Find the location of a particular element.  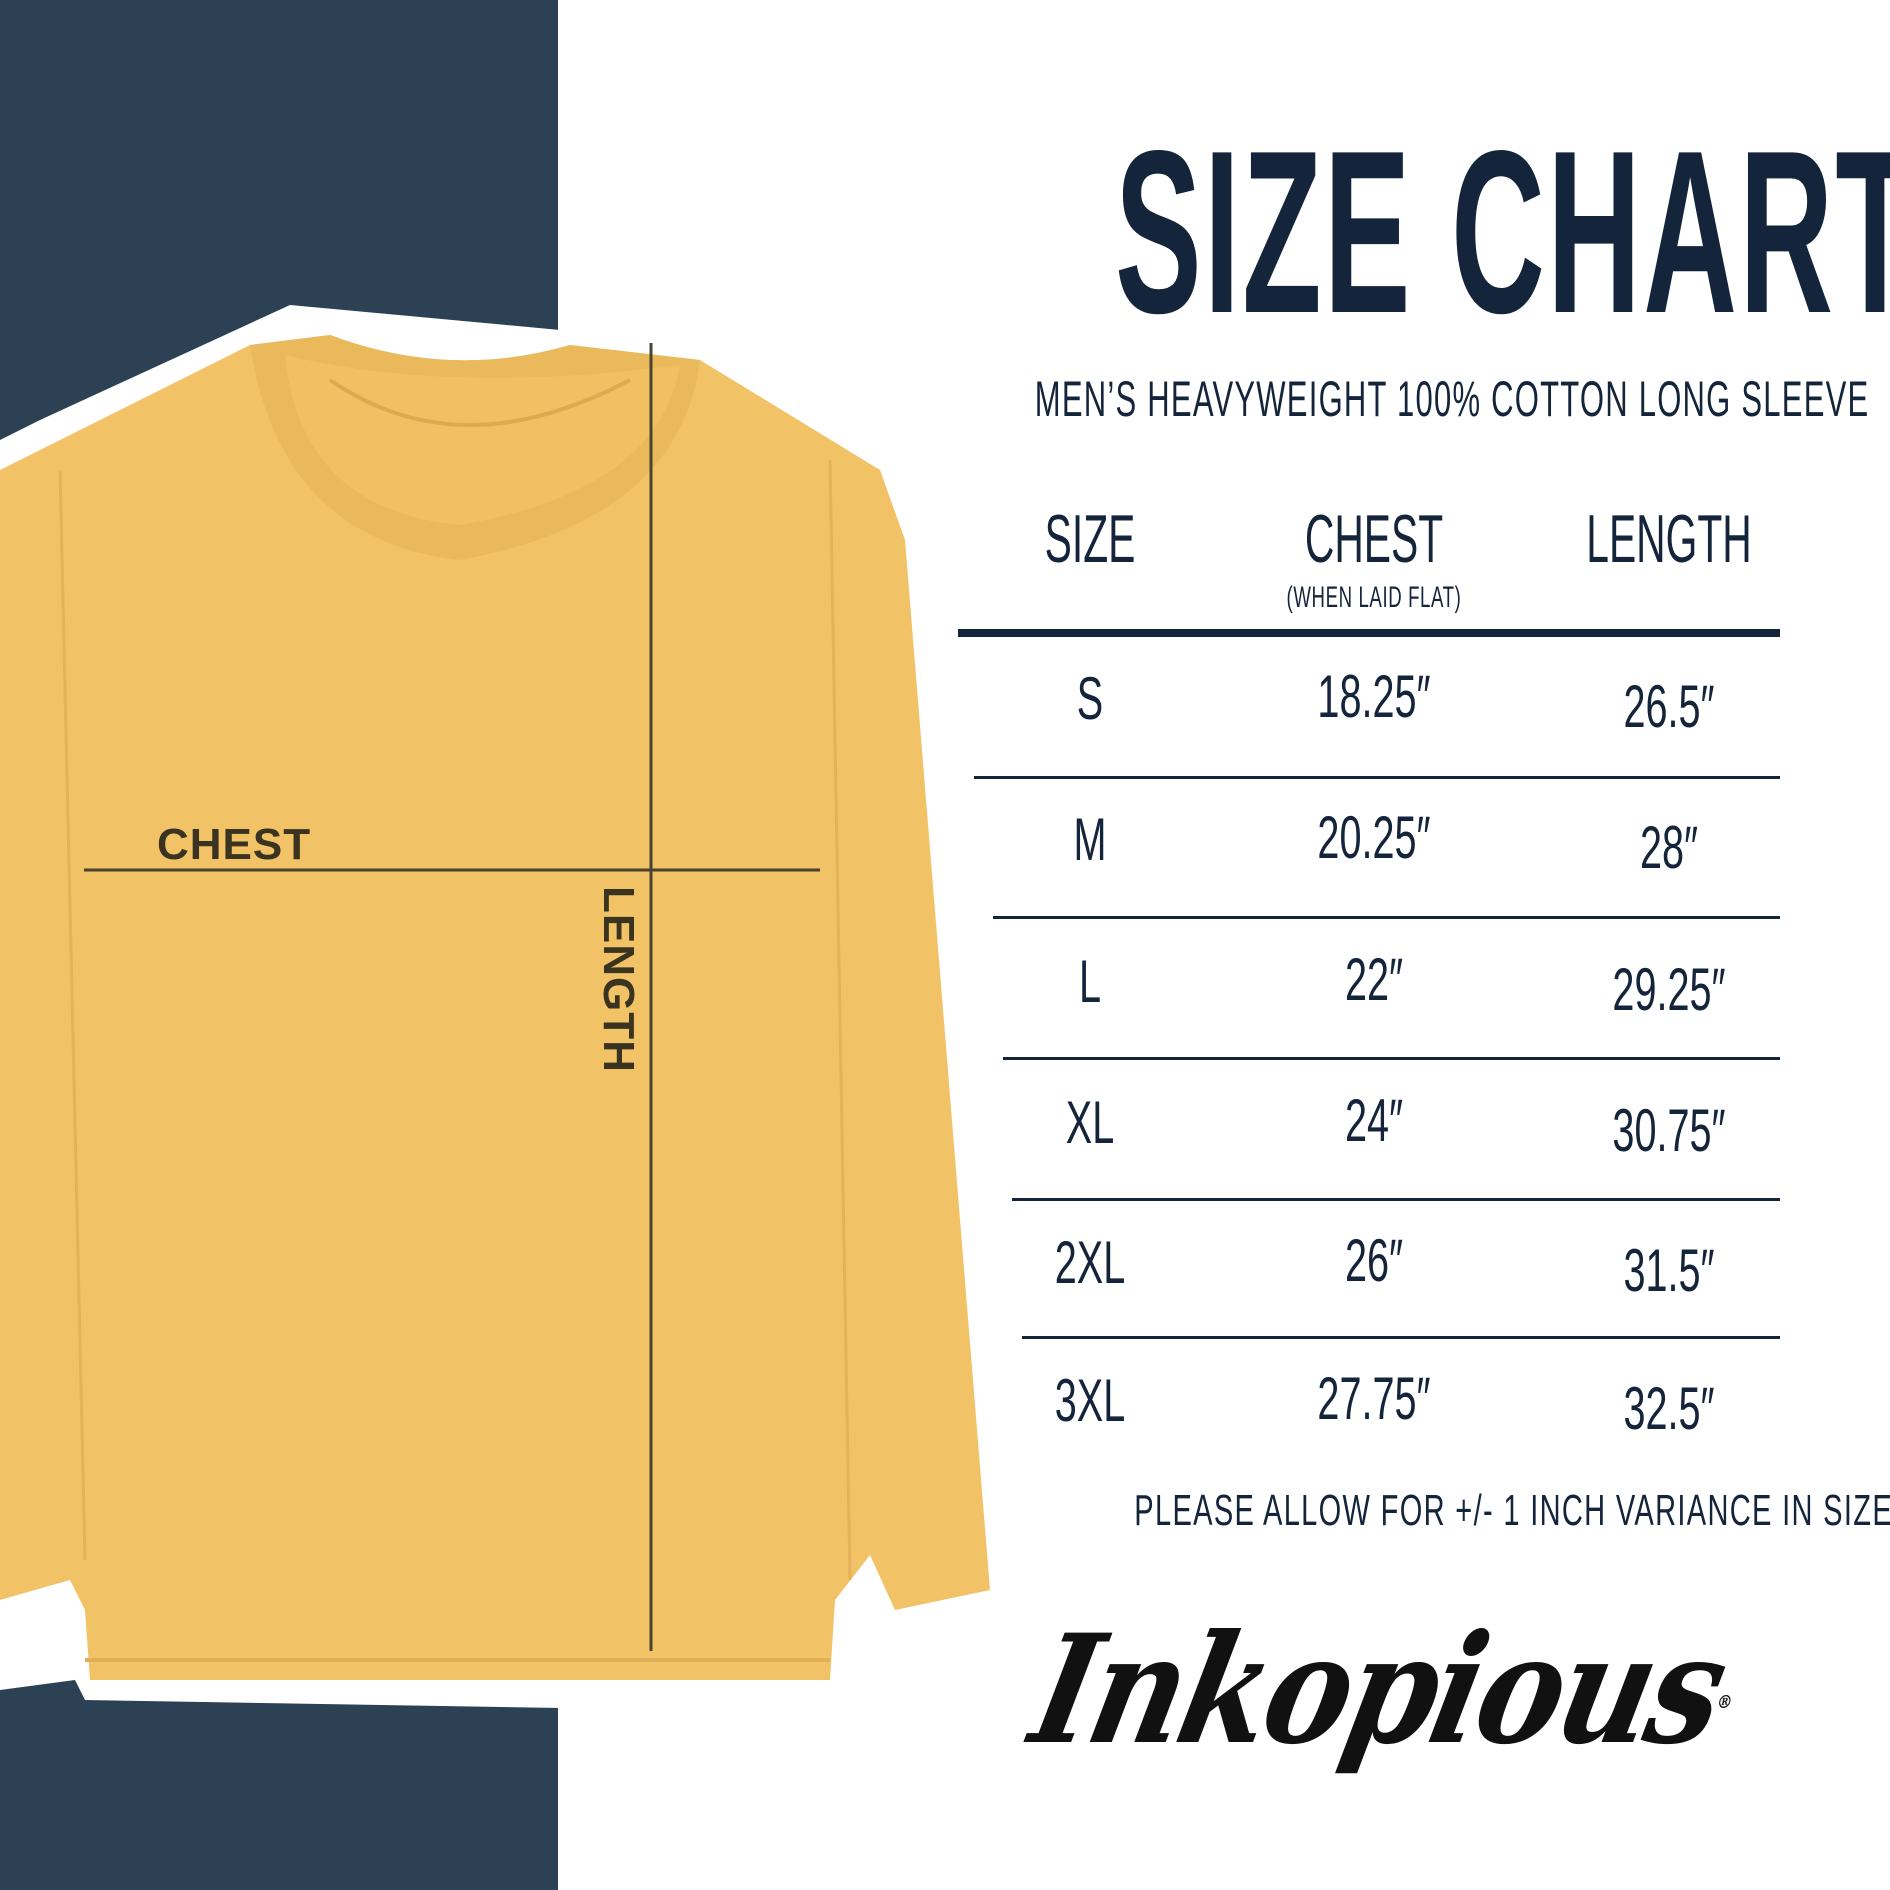

row-length-cell: 29.25″ is located at coordinates (1669, 989).